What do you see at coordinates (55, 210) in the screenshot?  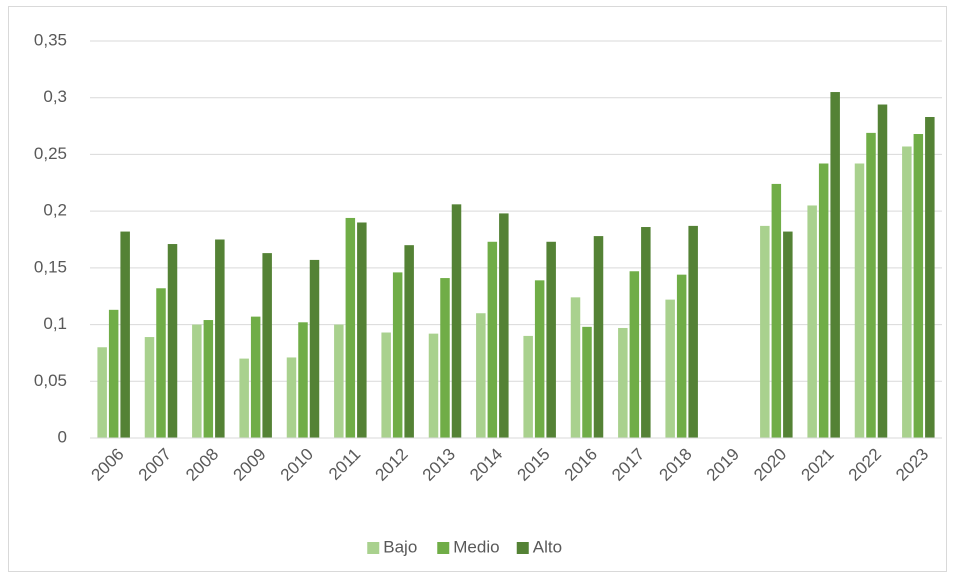 I see `y-tick-label: 0,2` at bounding box center [55, 210].